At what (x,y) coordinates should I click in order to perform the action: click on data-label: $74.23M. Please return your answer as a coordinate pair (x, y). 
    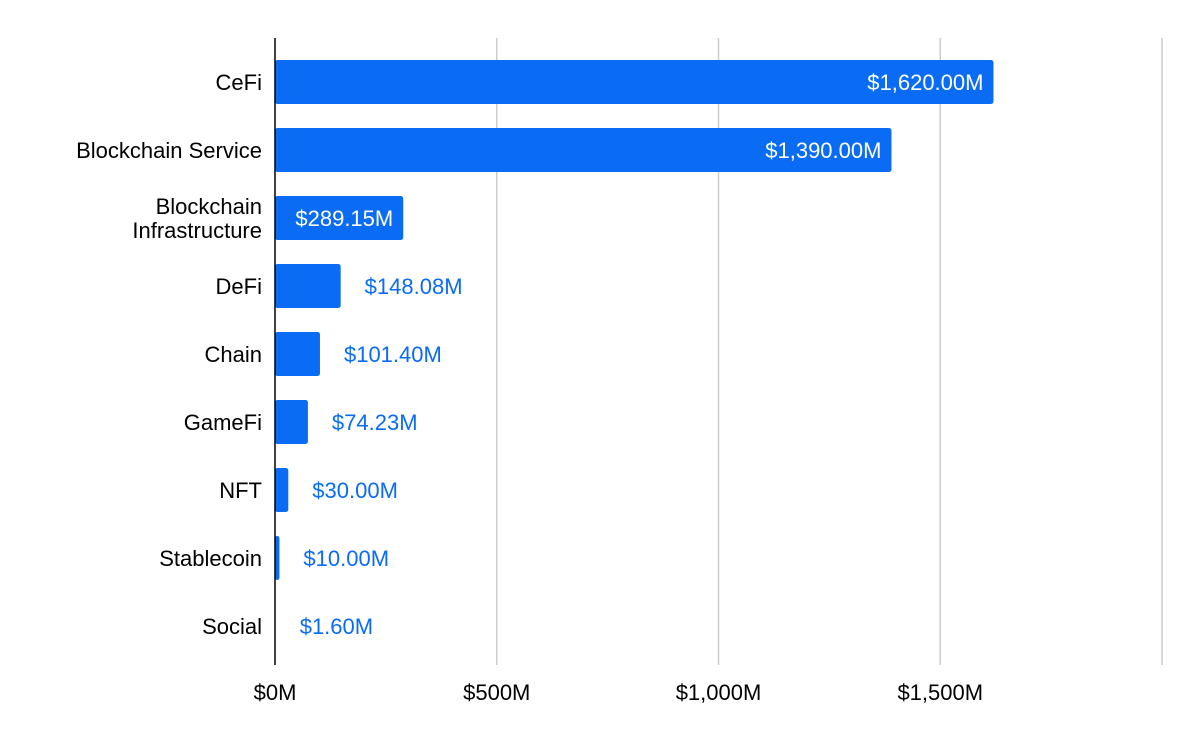
    Looking at the image, I should click on (375, 422).